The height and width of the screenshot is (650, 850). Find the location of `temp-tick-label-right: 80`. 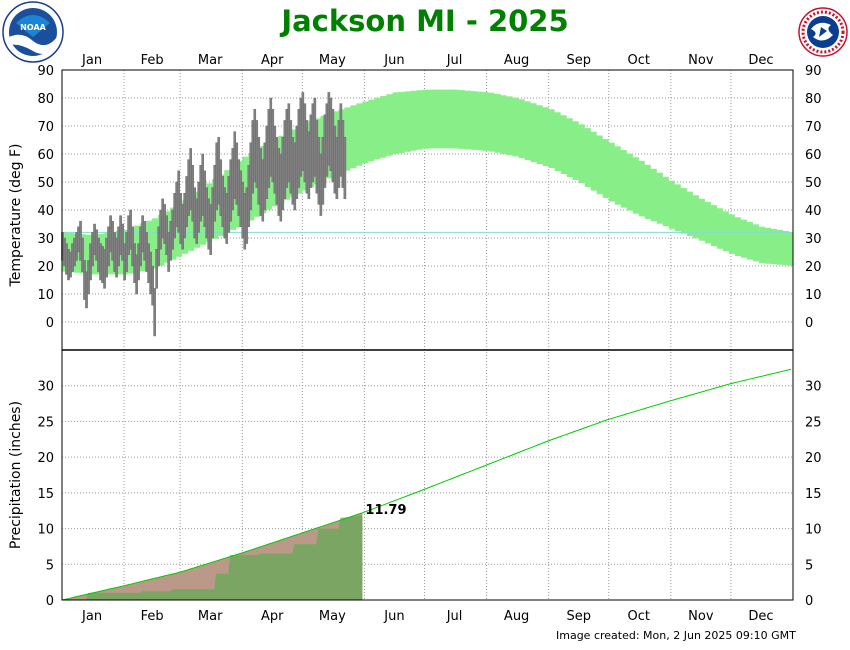

temp-tick-label-right: 80 is located at coordinates (813, 99).